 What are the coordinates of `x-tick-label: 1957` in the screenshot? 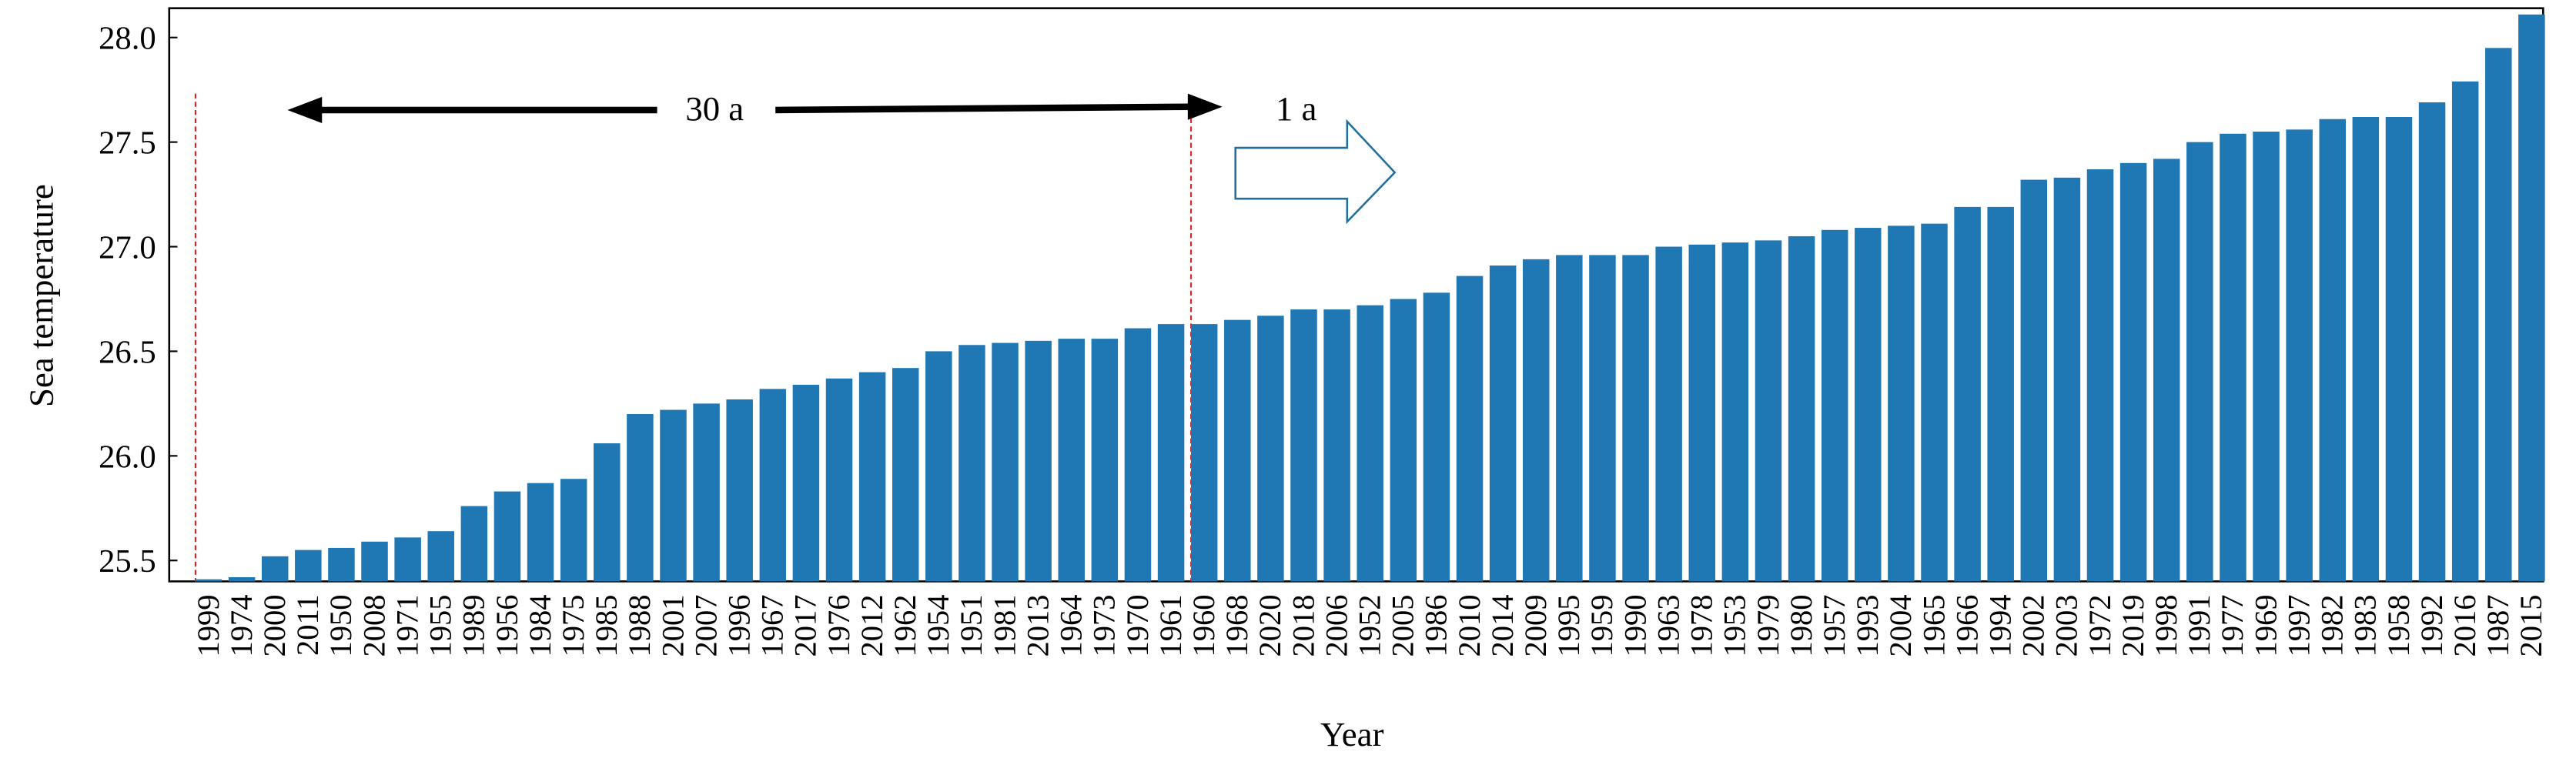 It's located at (1835, 625).